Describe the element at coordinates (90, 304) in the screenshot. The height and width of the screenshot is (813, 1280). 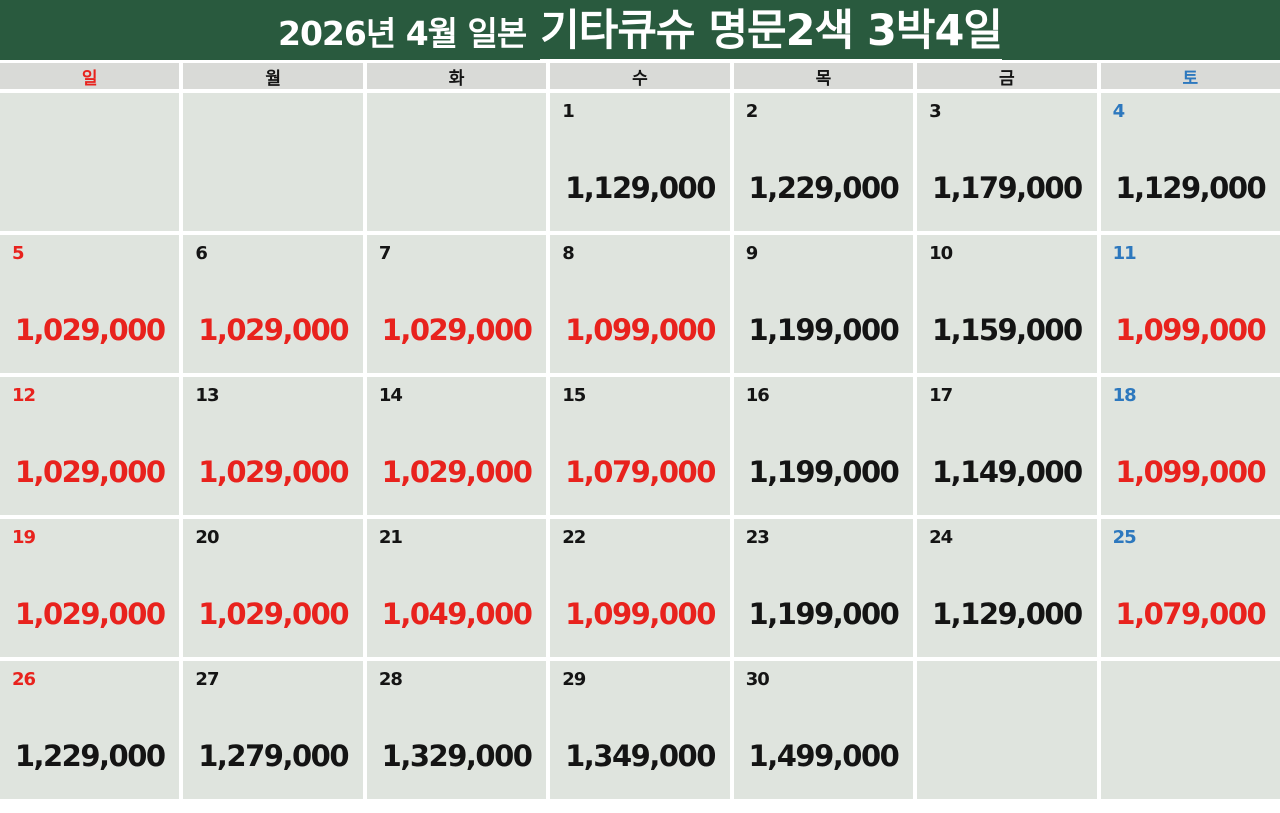
I see `day-cell-5: 5 1,029,000` at that location.